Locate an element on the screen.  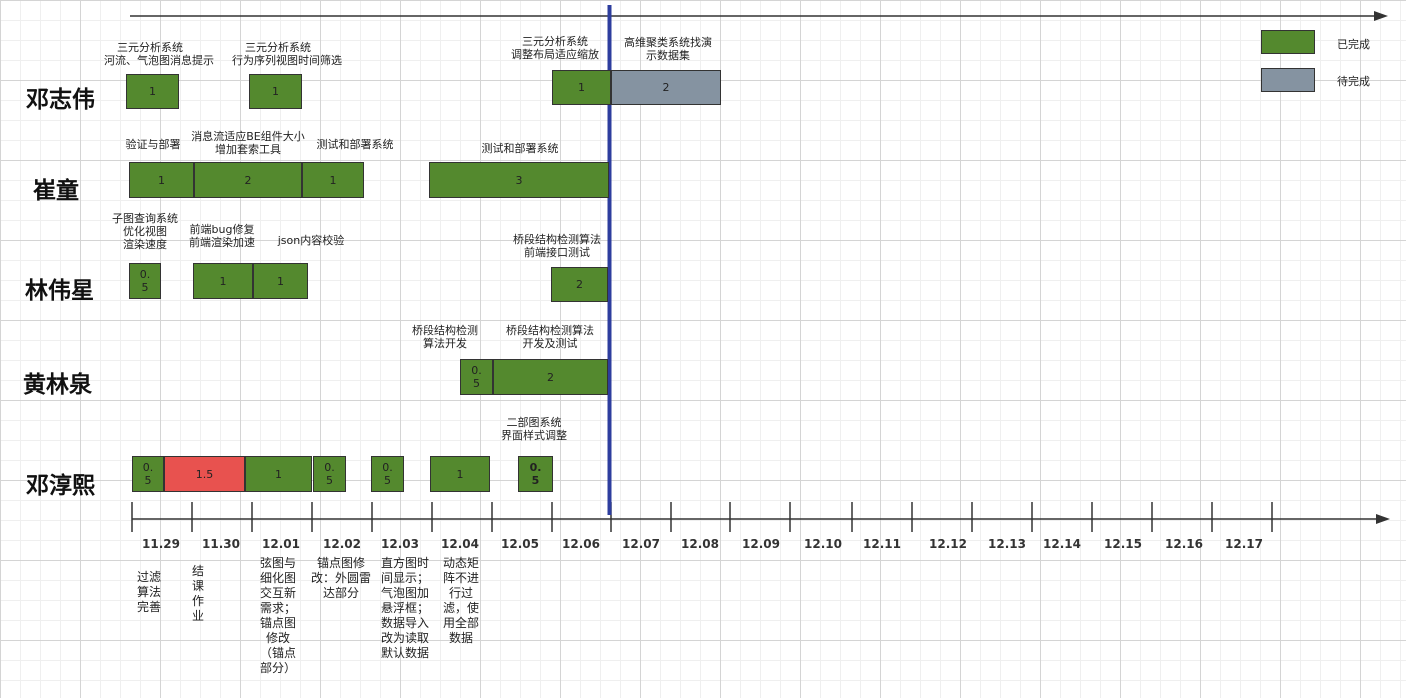
task-label: 三元分析系统 行为序列视图时间筛选 is located at coordinates (287, 54).